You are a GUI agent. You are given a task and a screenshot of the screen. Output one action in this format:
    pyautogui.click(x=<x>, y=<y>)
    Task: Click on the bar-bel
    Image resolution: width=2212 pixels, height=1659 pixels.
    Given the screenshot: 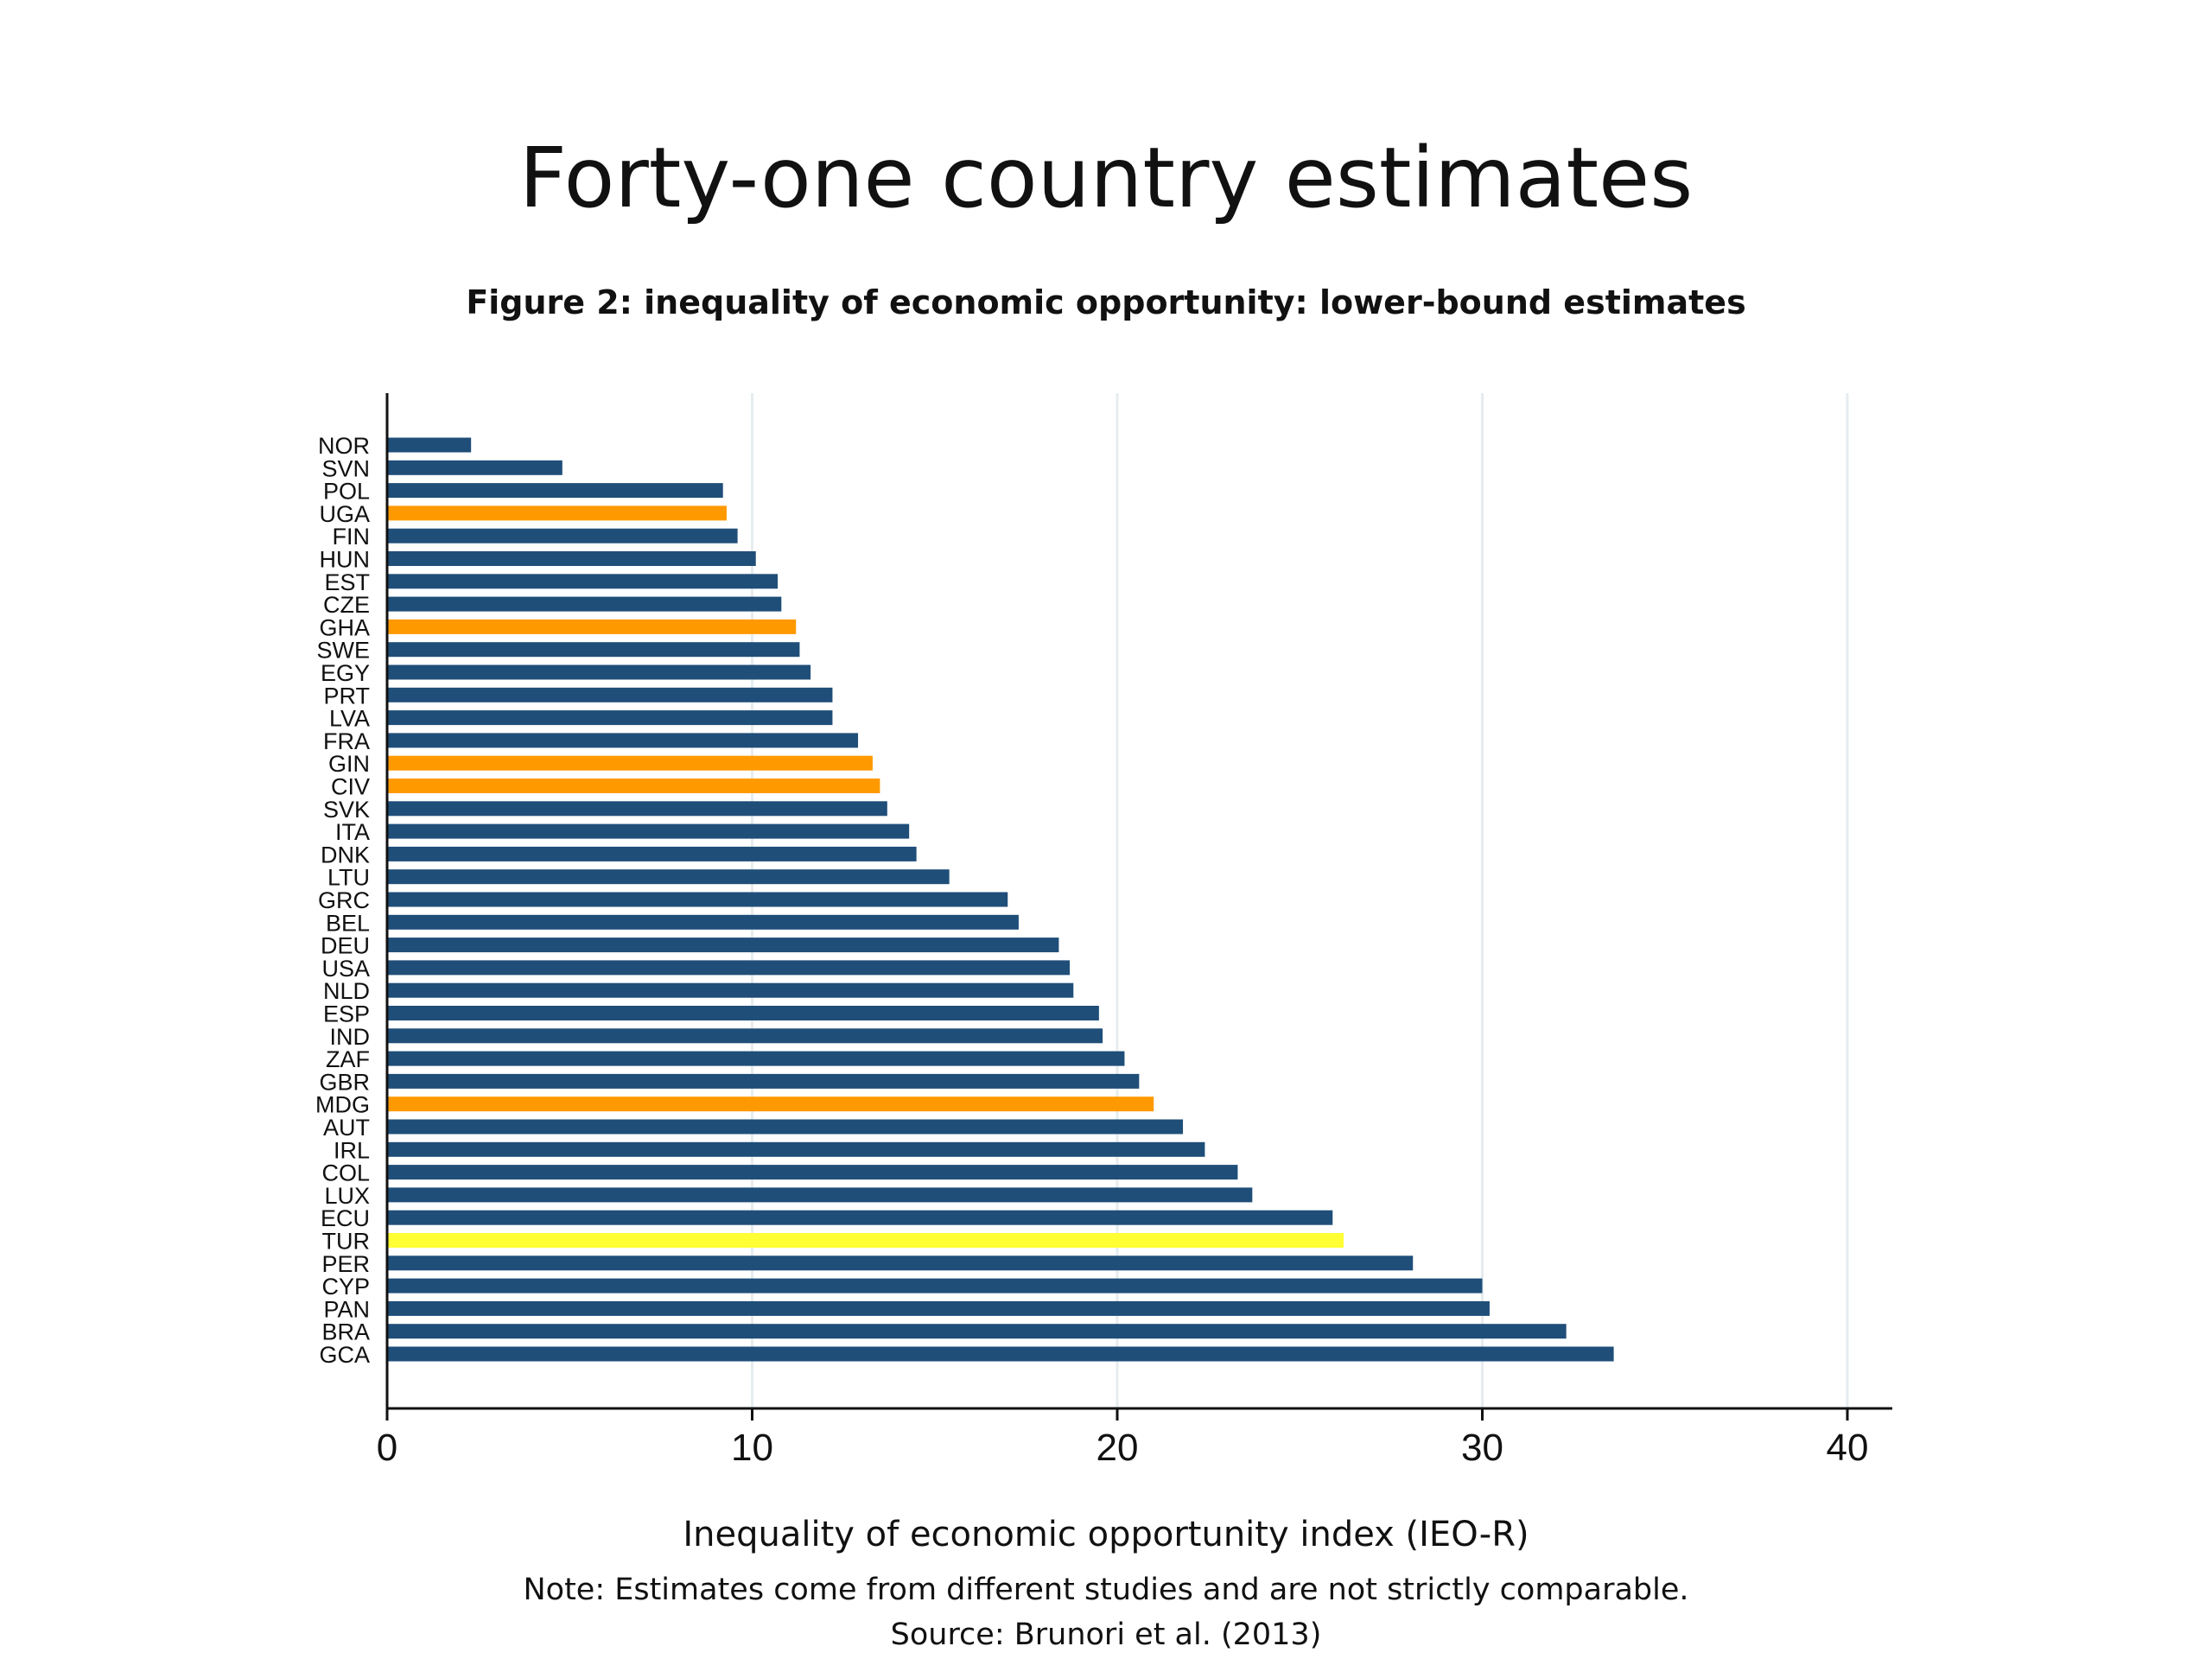 What is the action you would take?
    pyautogui.click(x=703, y=922)
    